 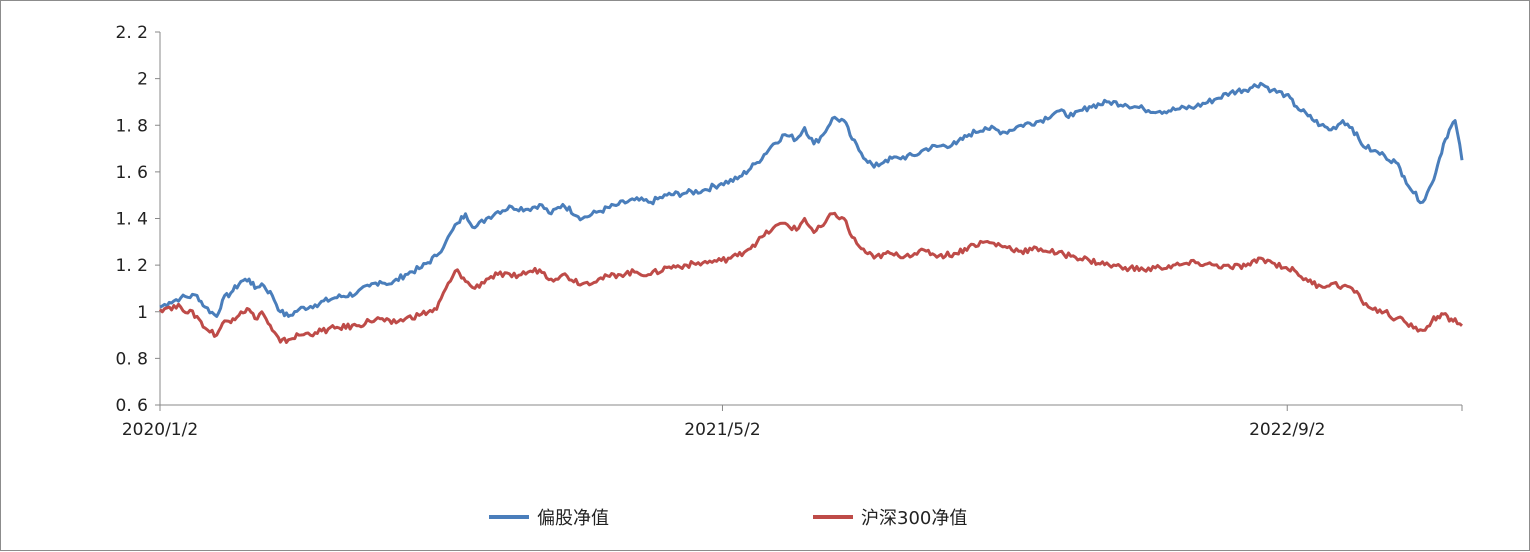 What do you see at coordinates (142, 313) in the screenshot?
I see `y-tick-label: 1` at bounding box center [142, 313].